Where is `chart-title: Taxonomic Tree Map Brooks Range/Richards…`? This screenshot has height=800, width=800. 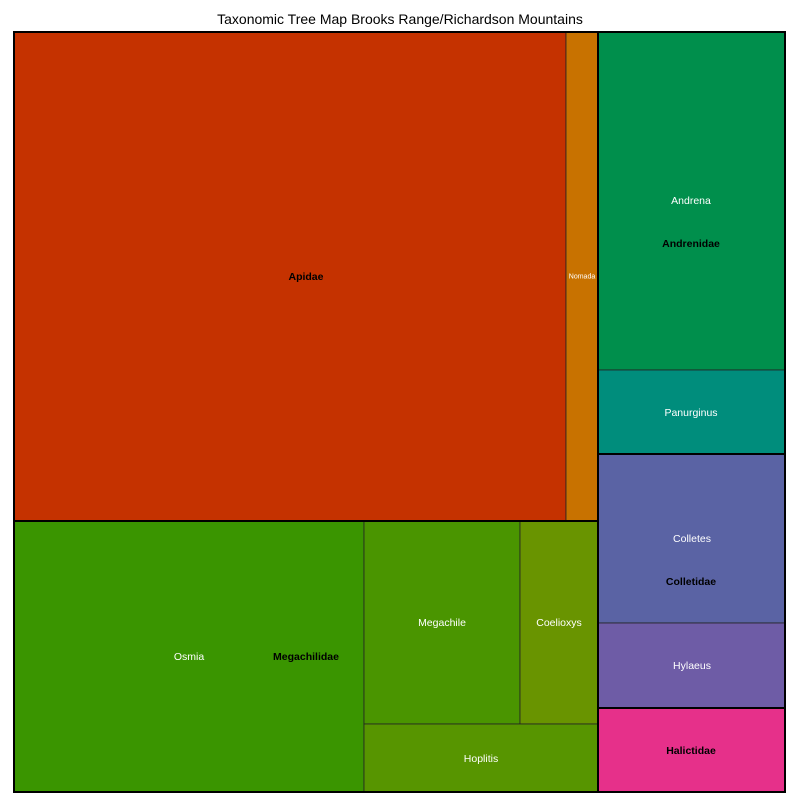
chart-title: Taxonomic Tree Map Brooks Range/Richards… is located at coordinates (400, 19).